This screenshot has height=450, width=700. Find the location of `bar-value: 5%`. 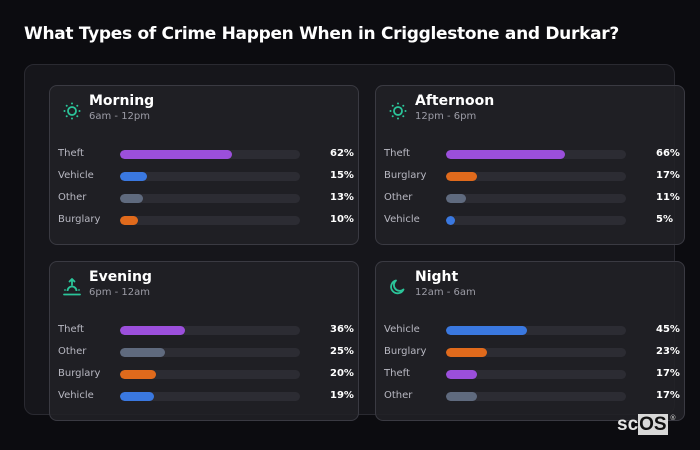

bar-value: 5% is located at coordinates (664, 219).